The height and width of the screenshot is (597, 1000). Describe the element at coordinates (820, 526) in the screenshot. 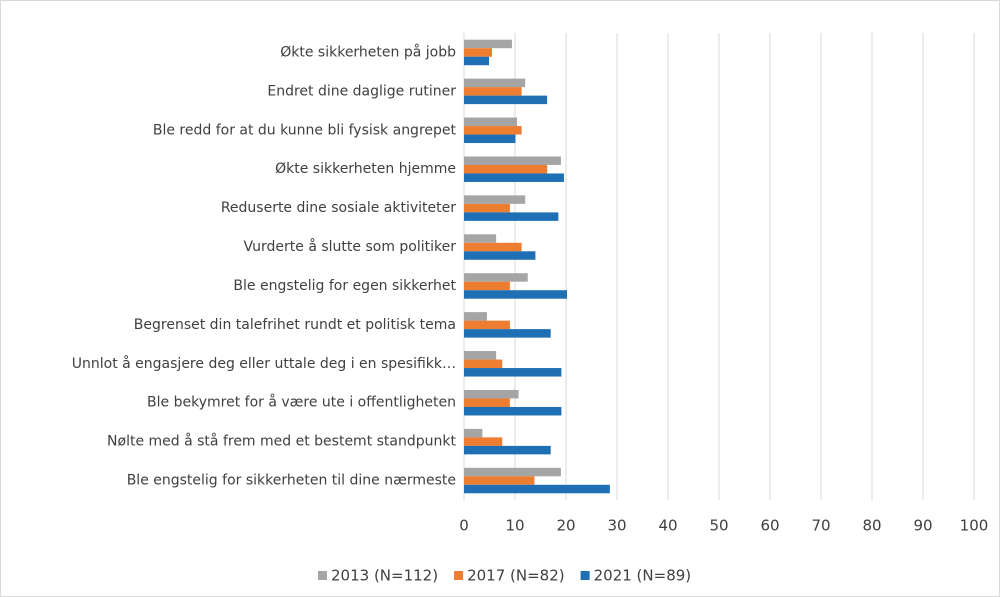

I see `x-tick-label: 70` at that location.